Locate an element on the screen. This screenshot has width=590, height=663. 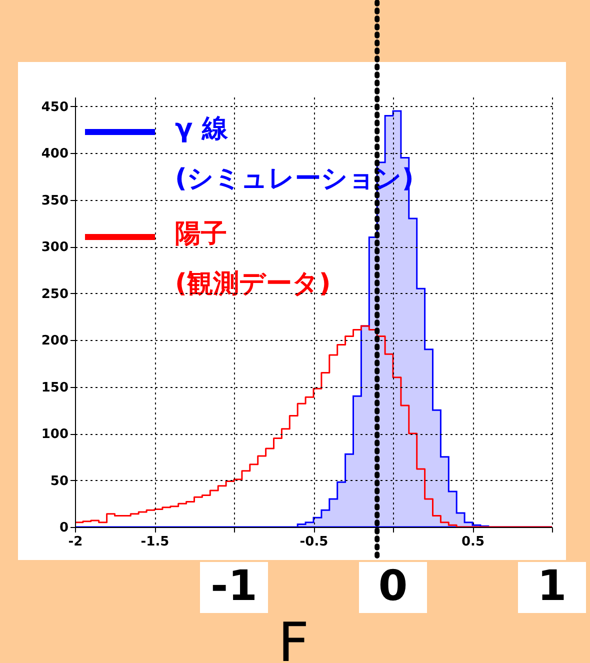
y-tick-label: 300 is located at coordinates (54, 248).